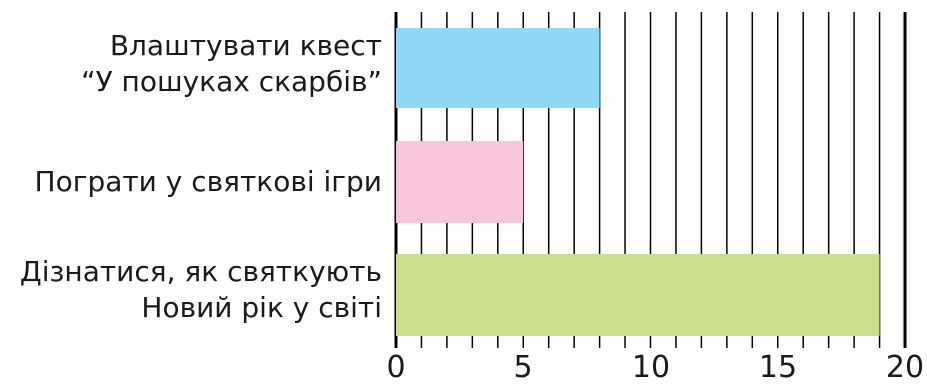 This screenshot has height=387, width=927. Describe the element at coordinates (197, 64) in the screenshot. I see `category-label-quest: Влаштувати квест “У пошуках скарбів”` at that location.